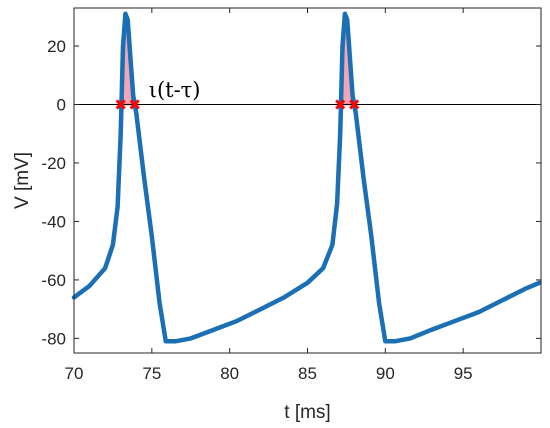 The image size is (550, 428). What do you see at coordinates (53, 163) in the screenshot?
I see `y-tick-label: -20` at bounding box center [53, 163].